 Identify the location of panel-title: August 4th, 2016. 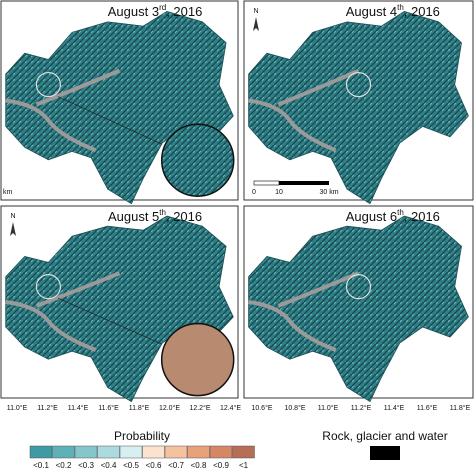
(393, 11).